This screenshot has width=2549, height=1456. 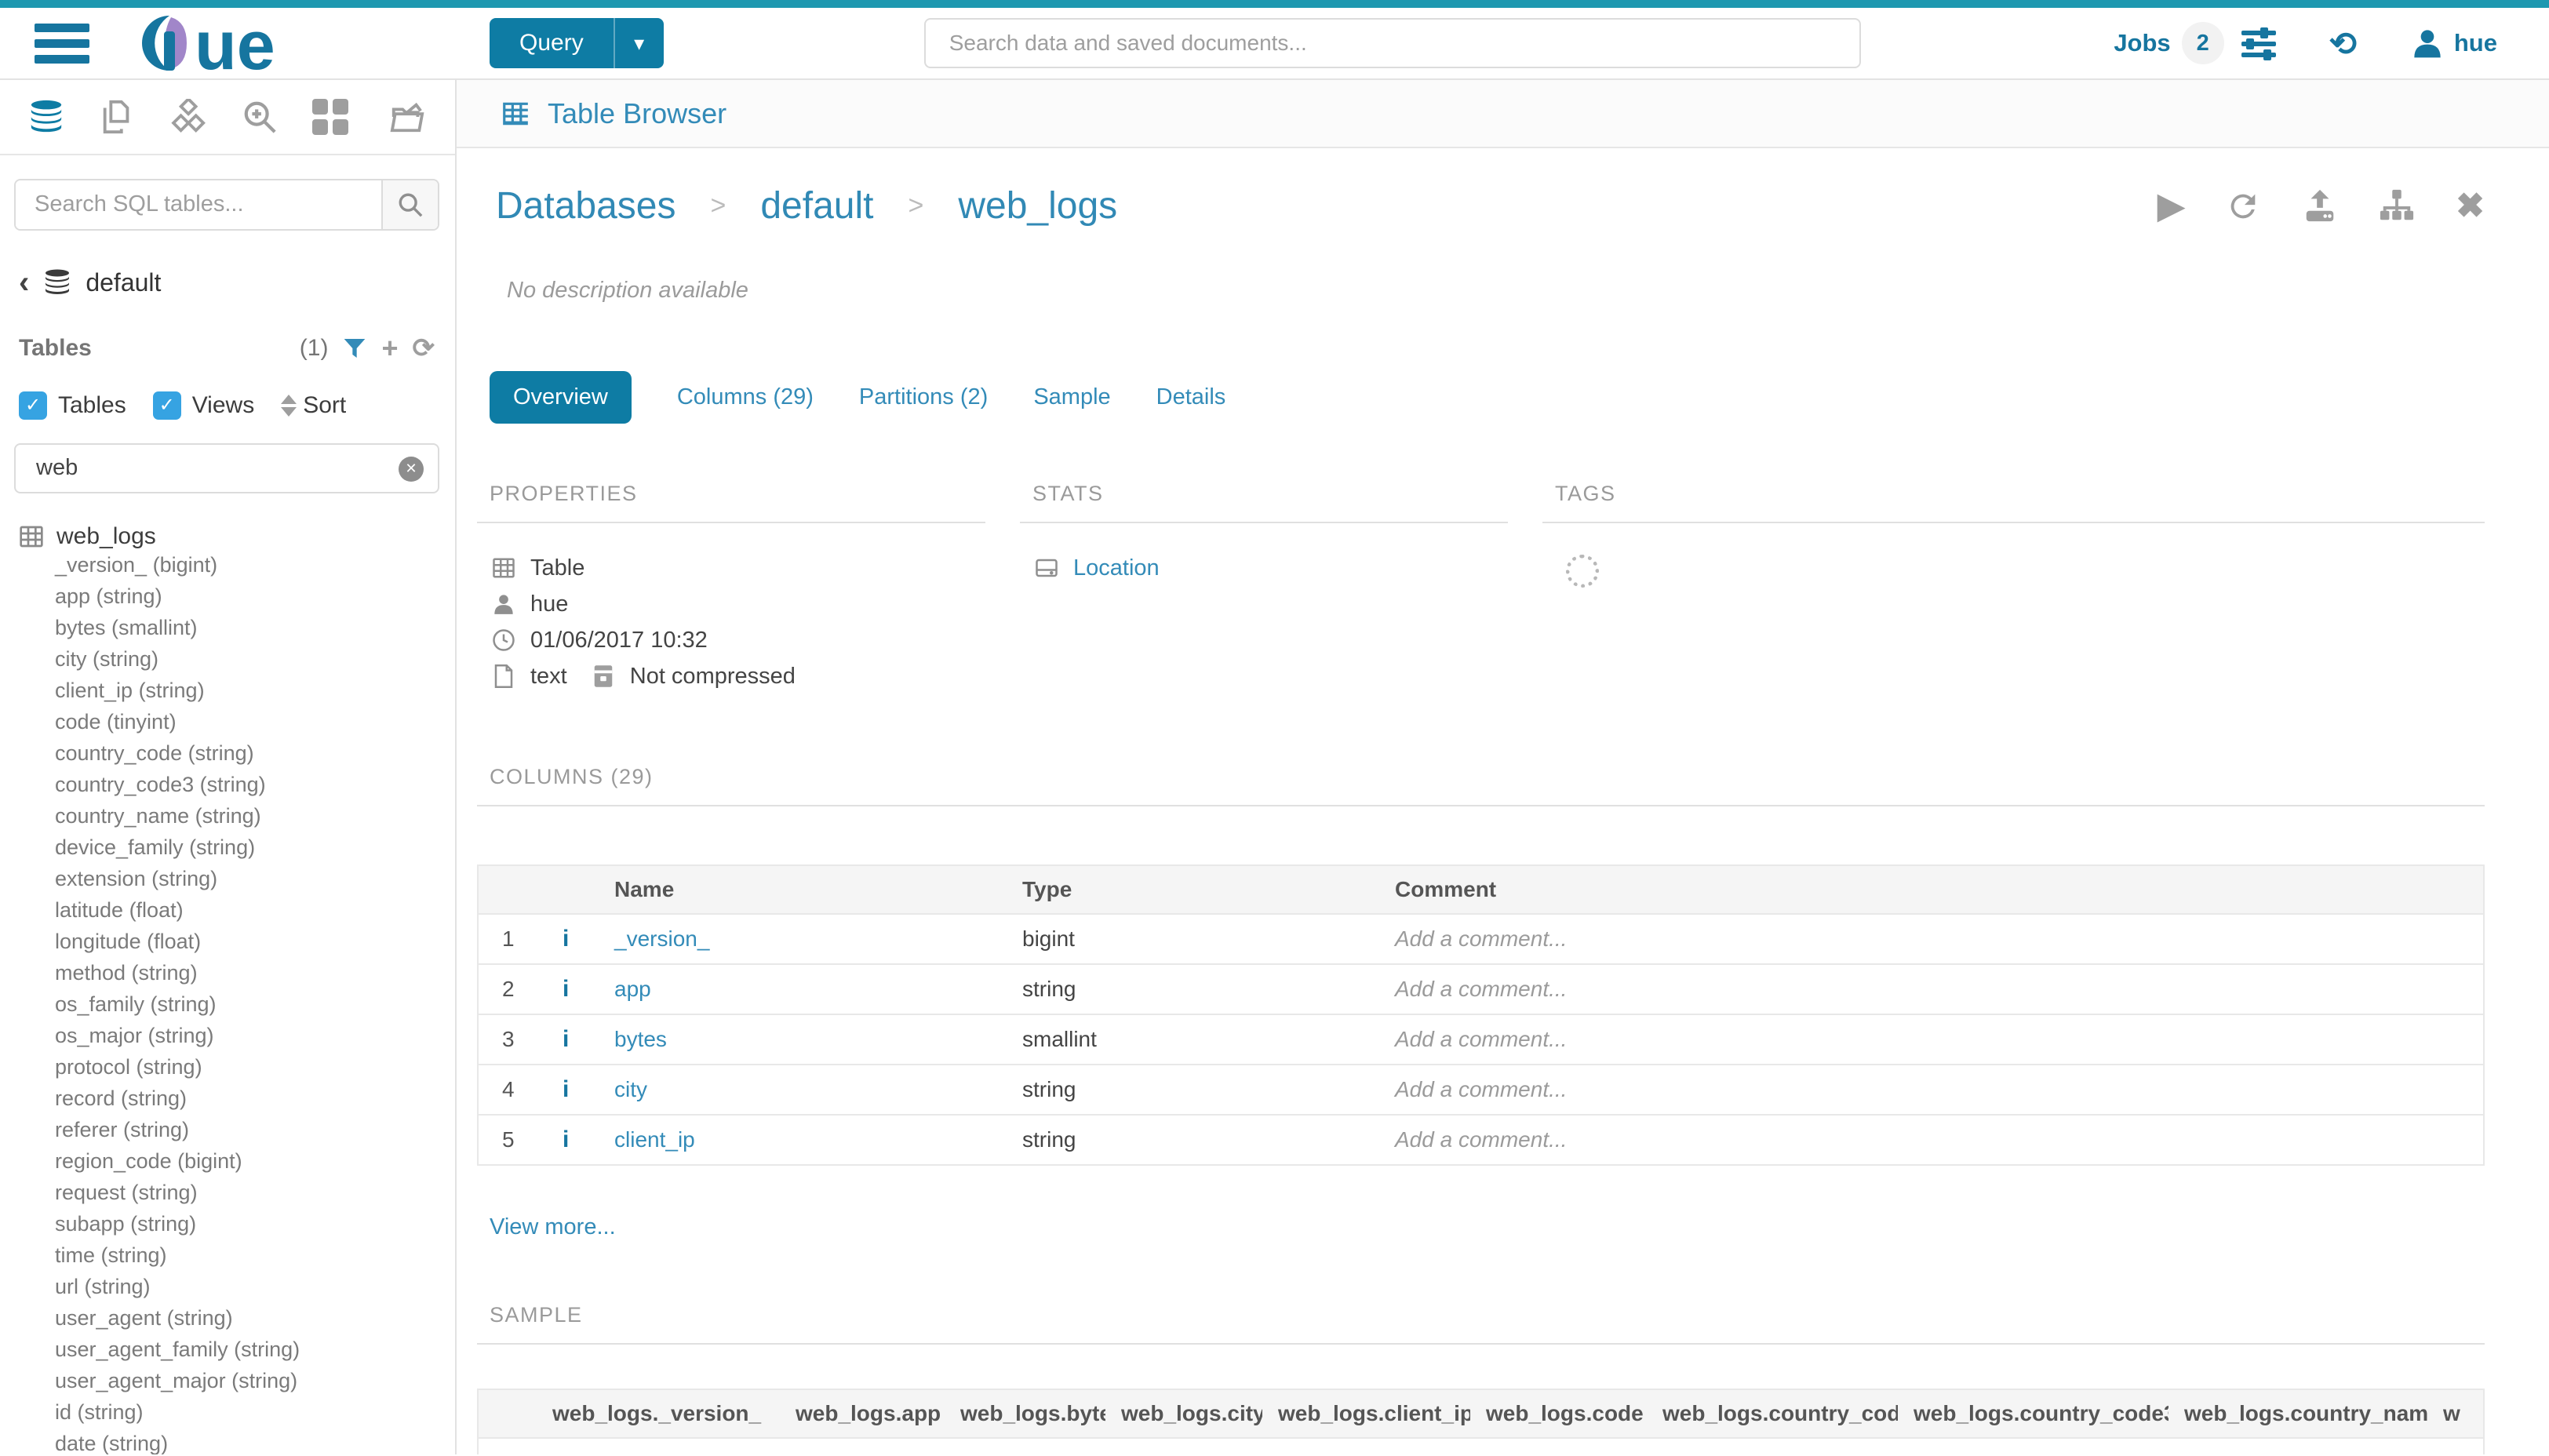 What do you see at coordinates (2454, 43) in the screenshot?
I see `user-menu: hue` at bounding box center [2454, 43].